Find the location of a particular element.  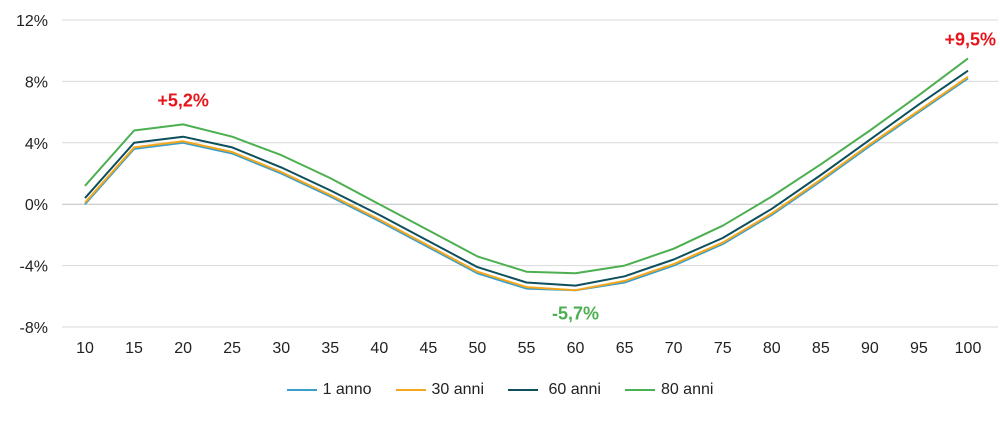

y-tick-label: 8% is located at coordinates (36, 82).